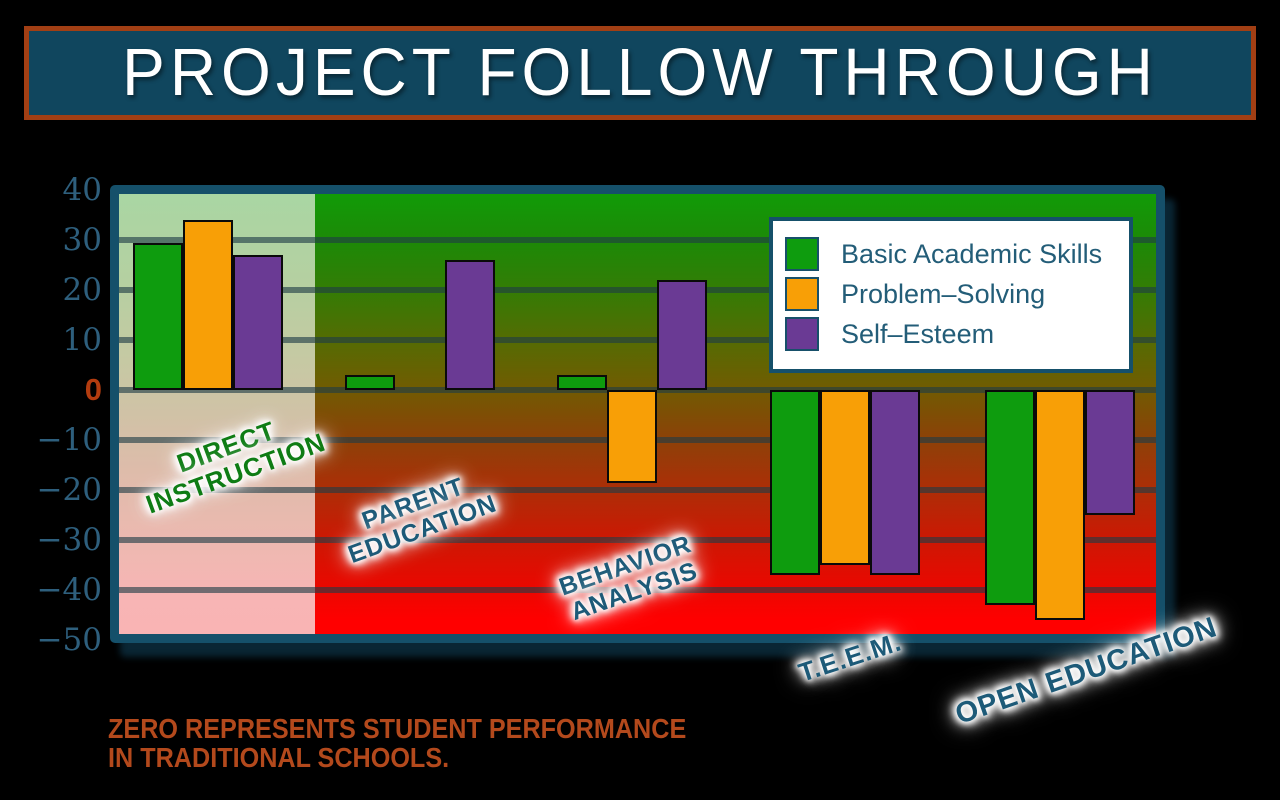  I want to click on bar-parent-education-basic-academic-skills, so click(370, 382).